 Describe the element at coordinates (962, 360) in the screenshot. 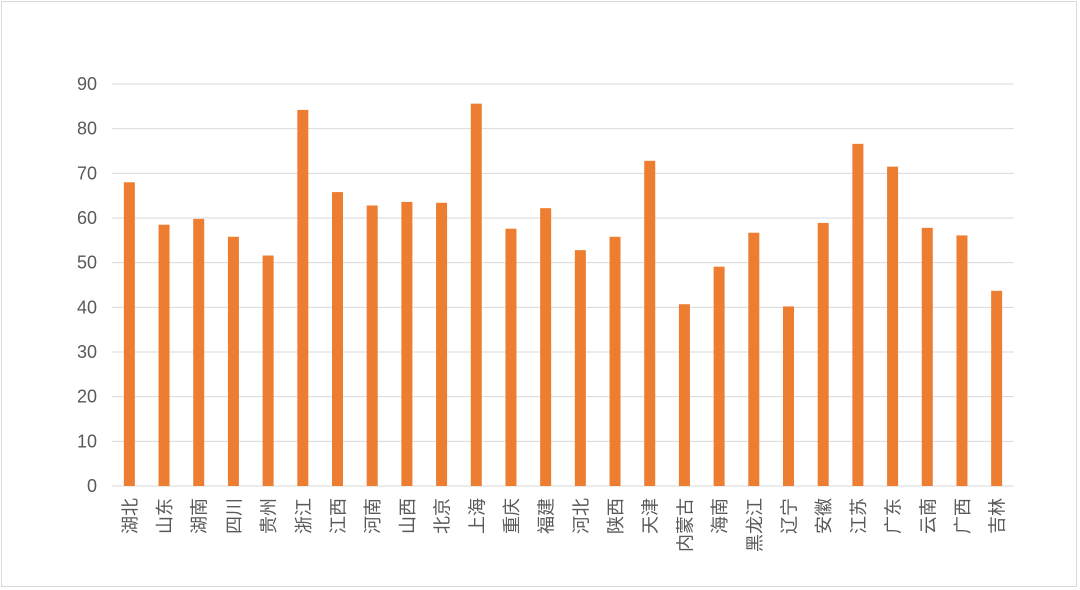

I see `bar-广西` at that location.